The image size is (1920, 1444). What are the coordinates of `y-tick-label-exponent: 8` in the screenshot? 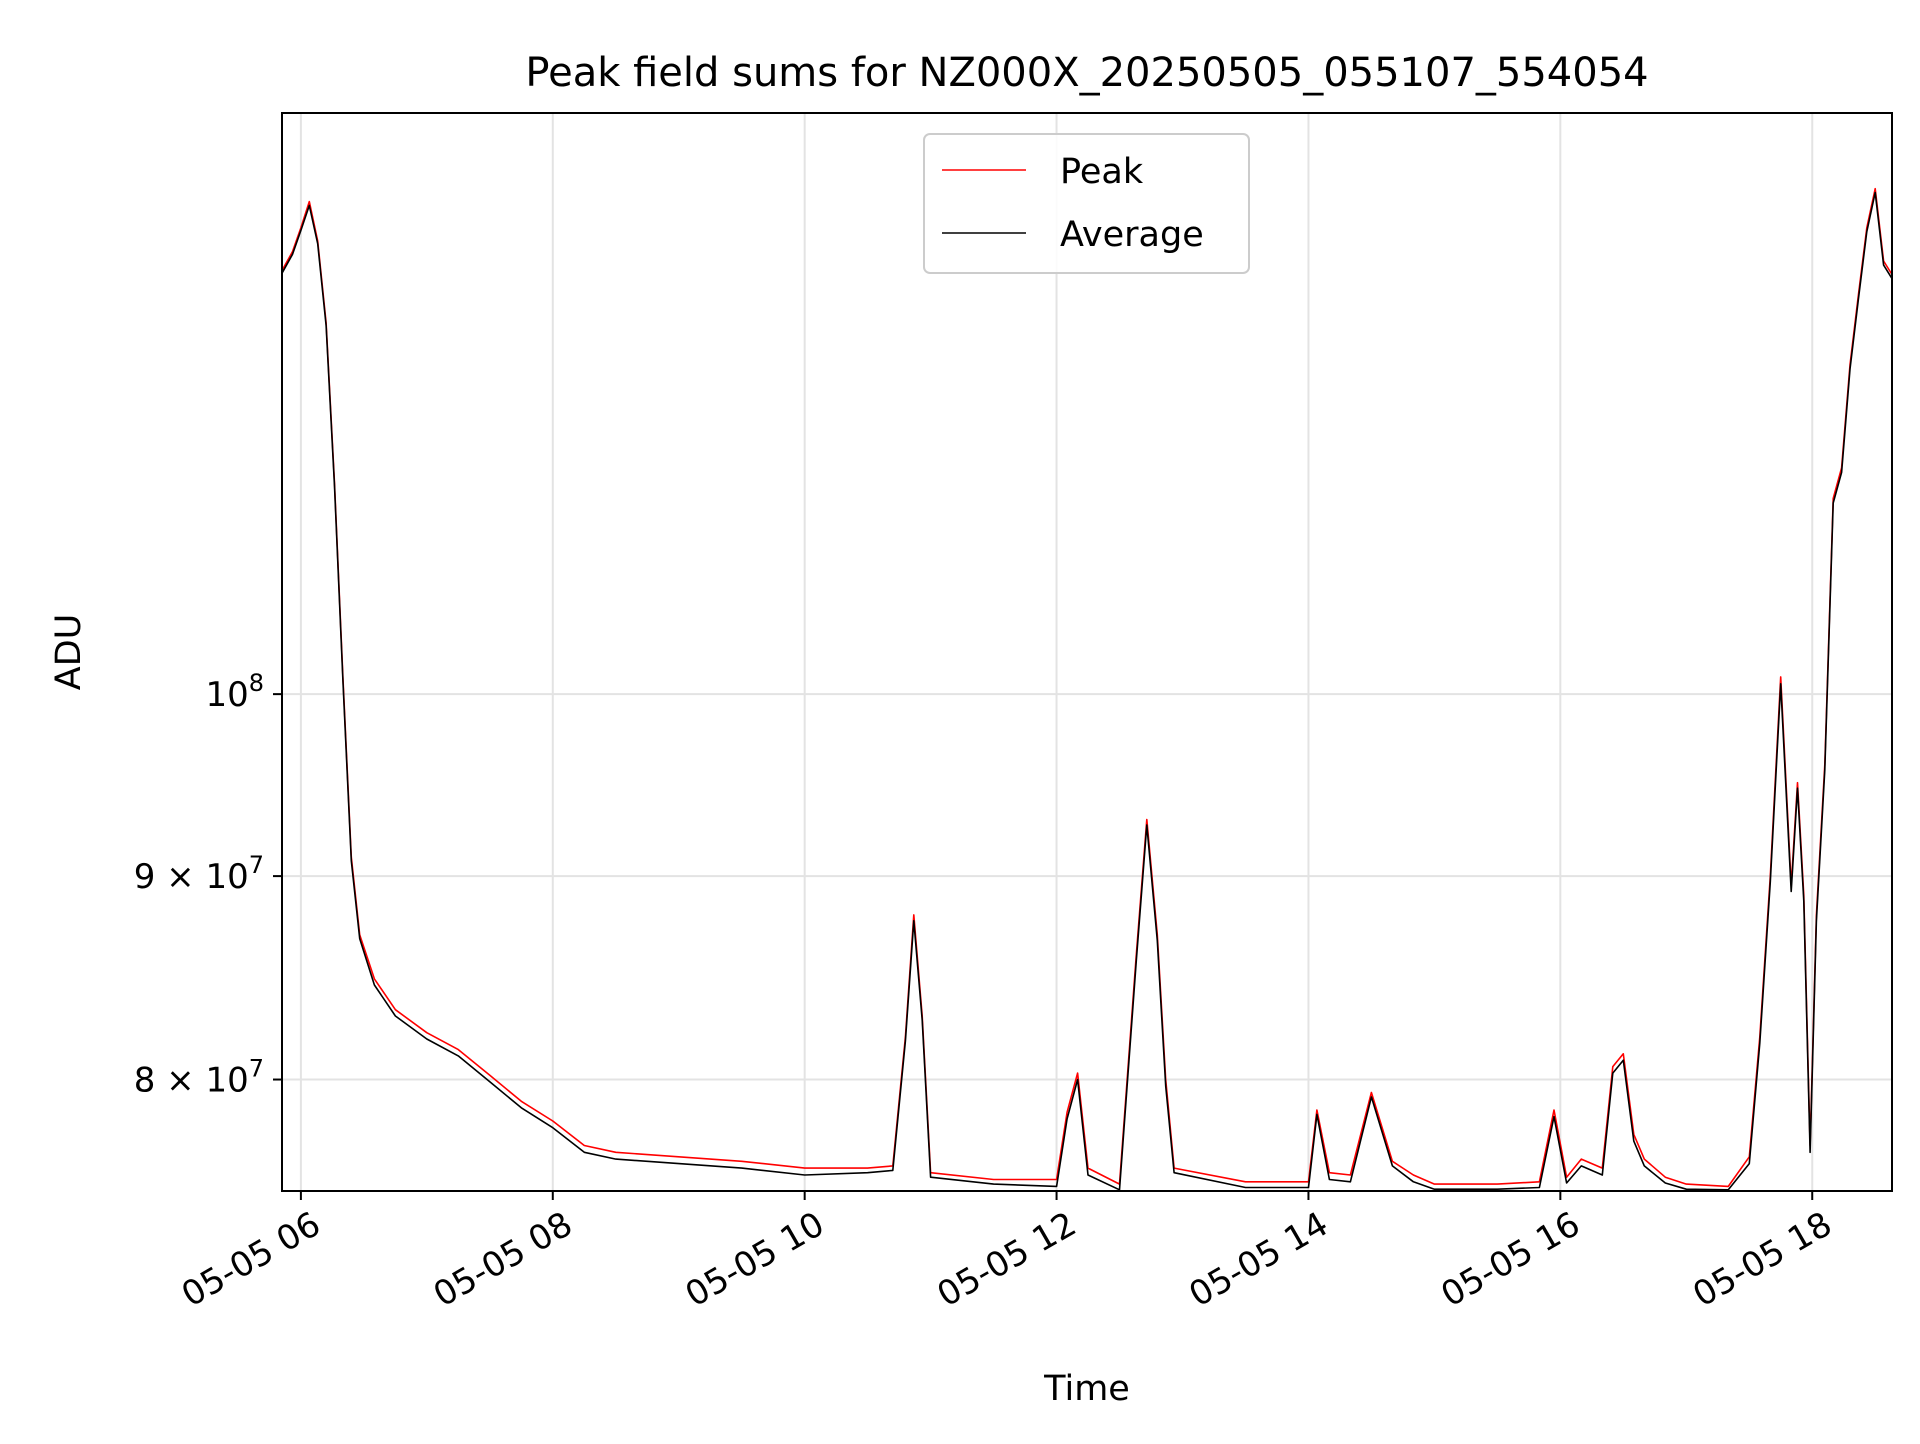 It's located at (256, 683).